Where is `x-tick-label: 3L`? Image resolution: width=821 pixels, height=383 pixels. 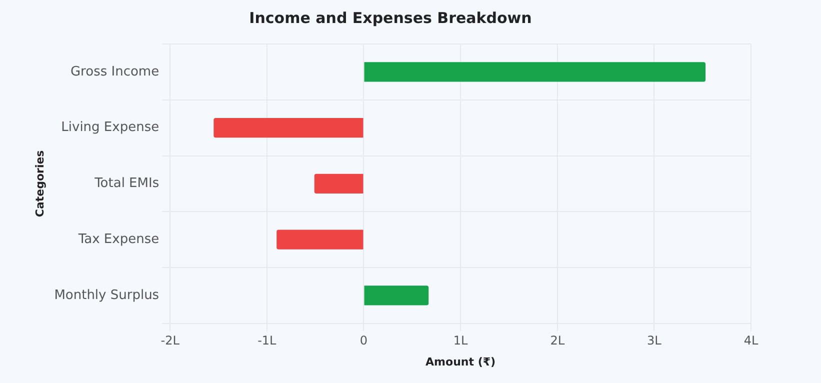 x-tick-label: 3L is located at coordinates (654, 341).